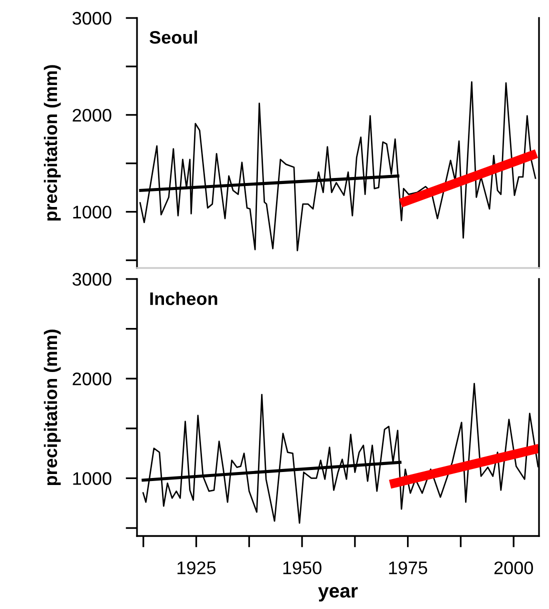  What do you see at coordinates (408, 567) in the screenshot?
I see `x-tick-label: 1975` at bounding box center [408, 567].